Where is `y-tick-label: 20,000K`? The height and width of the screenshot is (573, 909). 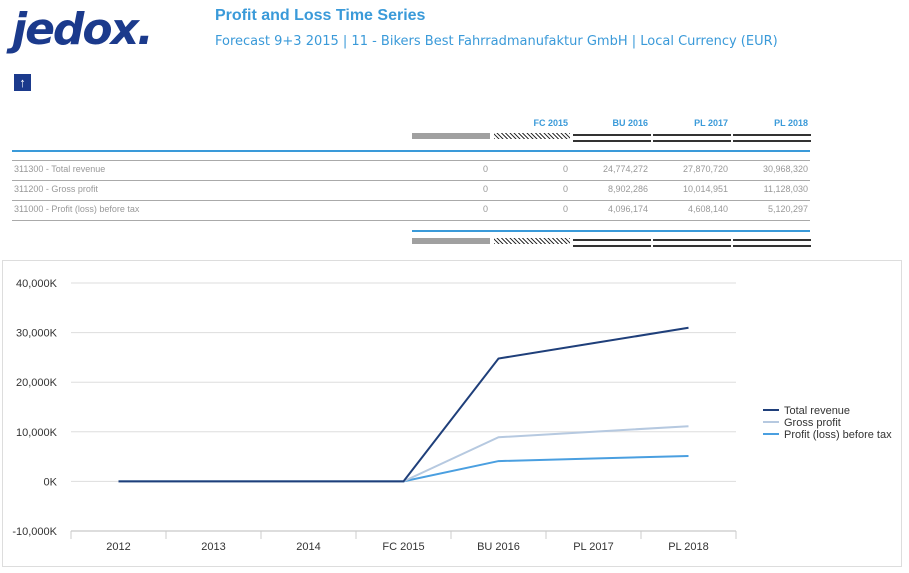 y-tick-label: 20,000K is located at coordinates (37, 383).